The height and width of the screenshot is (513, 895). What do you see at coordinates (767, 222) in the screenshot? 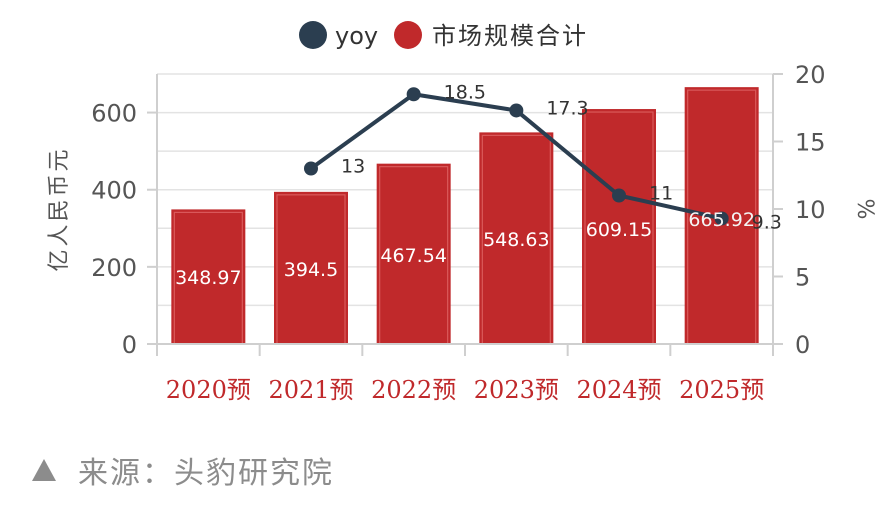
I see `yoy-value-label: 9.3` at bounding box center [767, 222].